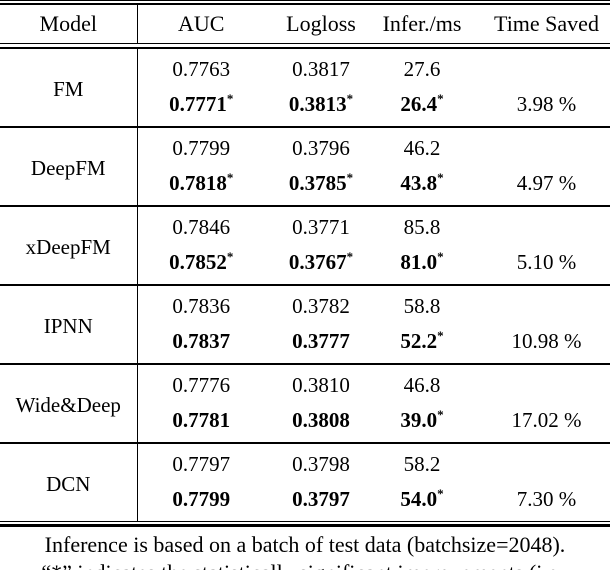  What do you see at coordinates (321, 463) in the screenshot?
I see `logloss-base-value: 0.3798` at bounding box center [321, 463].